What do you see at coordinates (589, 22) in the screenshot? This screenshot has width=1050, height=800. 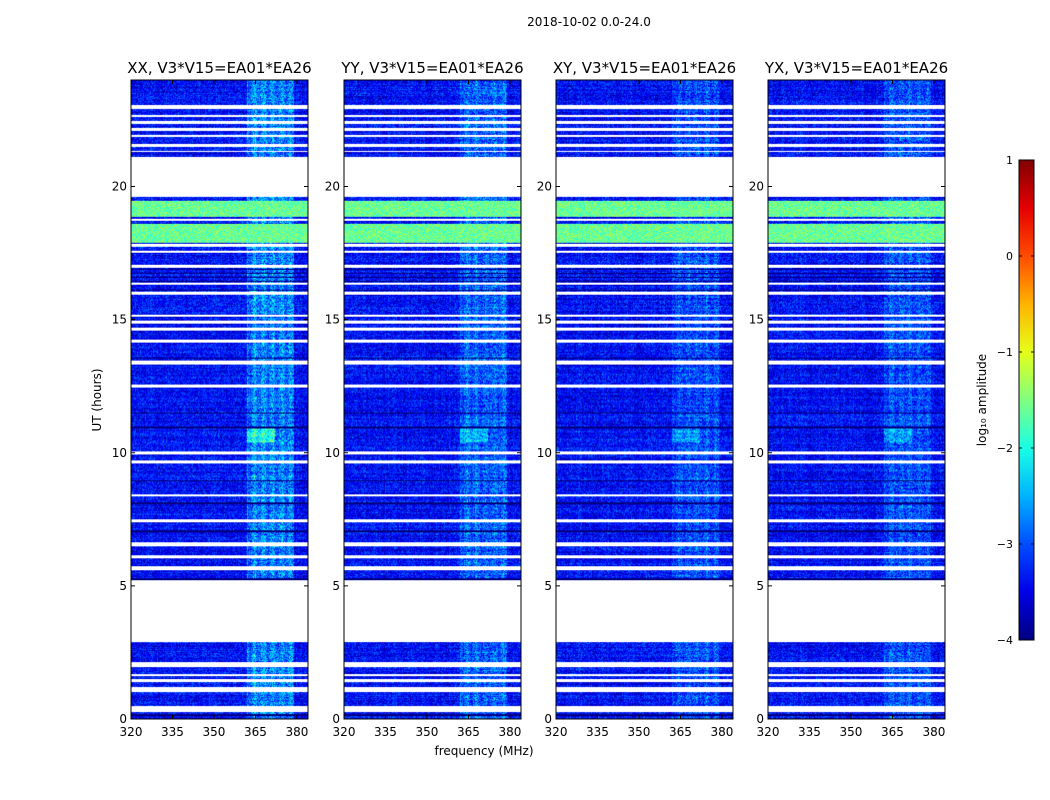 I see `figure-title: 2018-10-02 0.0-24.0` at bounding box center [589, 22].